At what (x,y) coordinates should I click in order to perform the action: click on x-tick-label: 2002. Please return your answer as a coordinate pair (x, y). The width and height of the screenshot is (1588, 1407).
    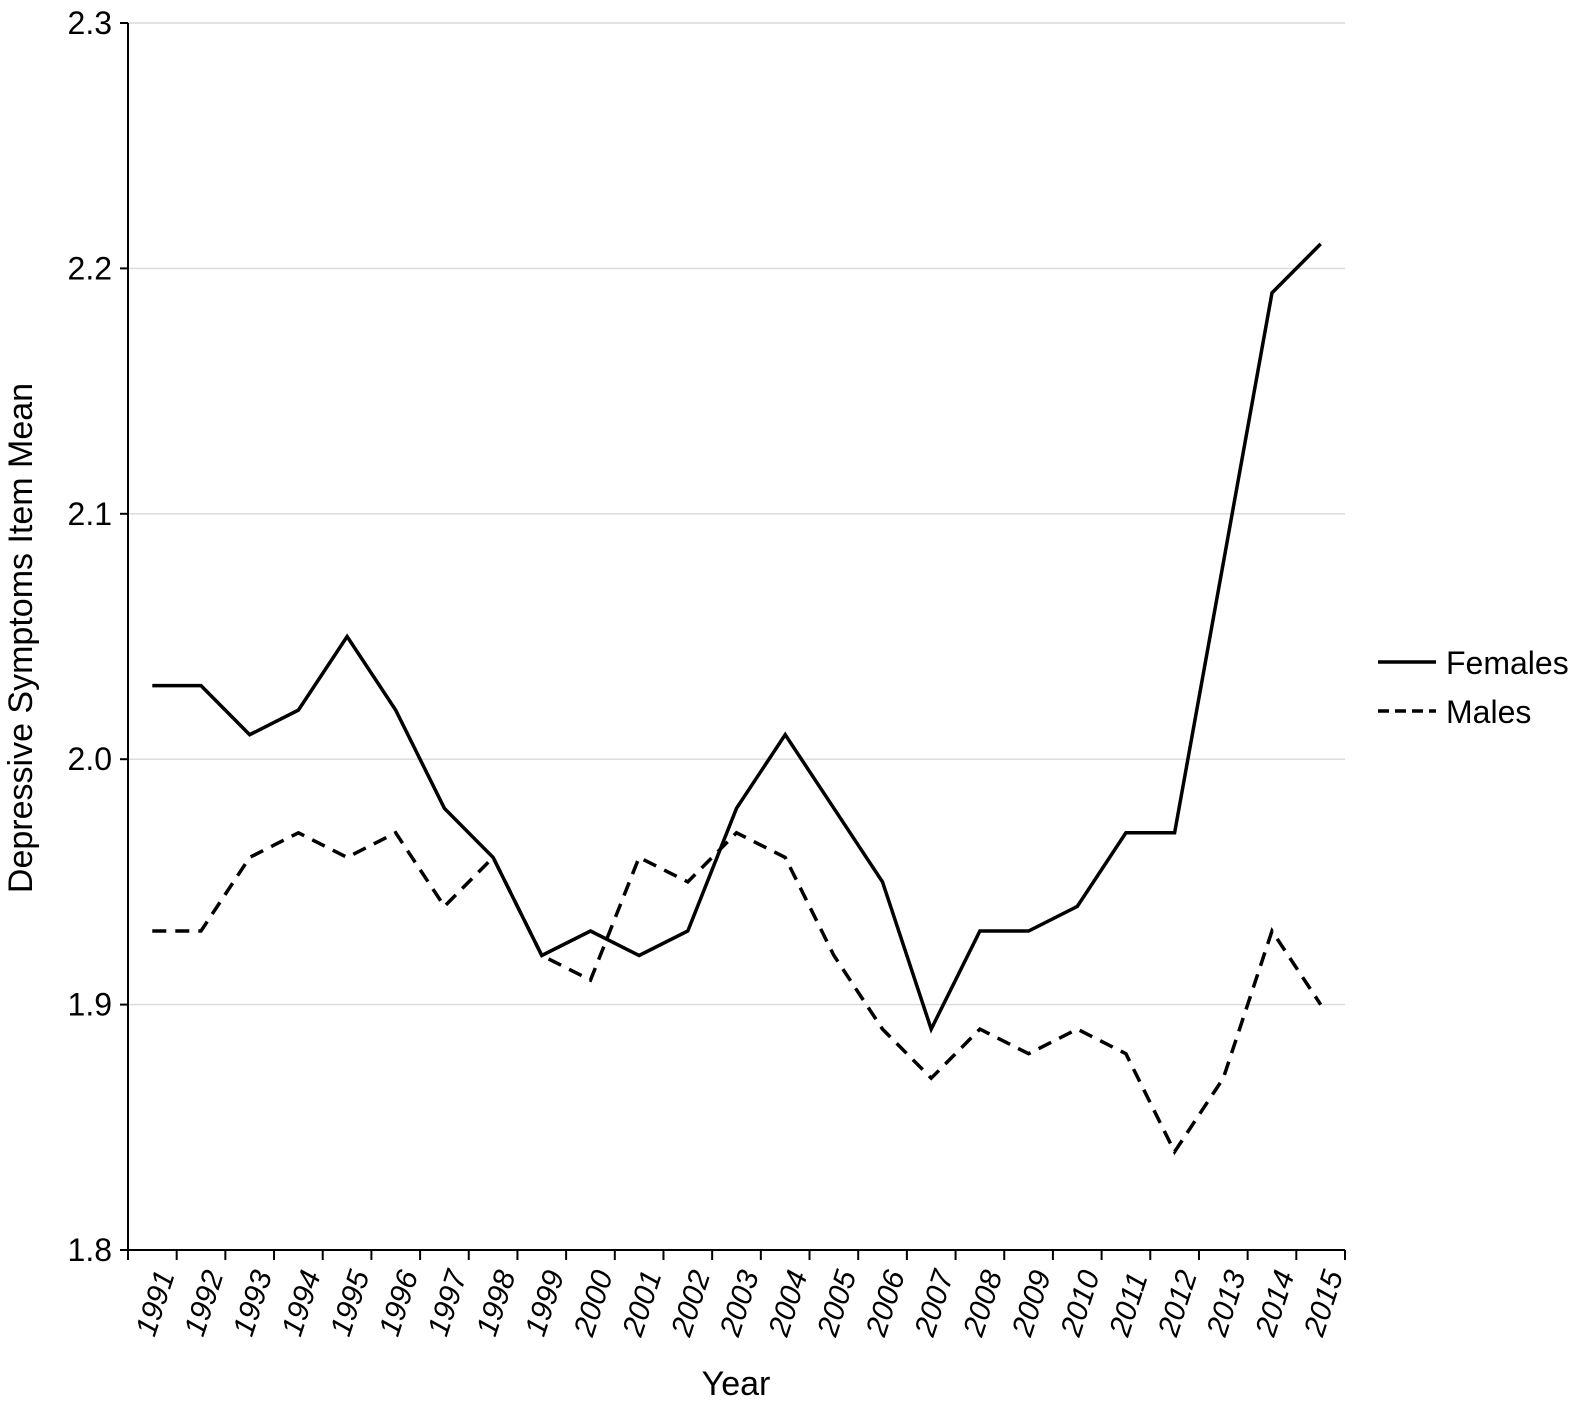
    Looking at the image, I should click on (691, 1303).